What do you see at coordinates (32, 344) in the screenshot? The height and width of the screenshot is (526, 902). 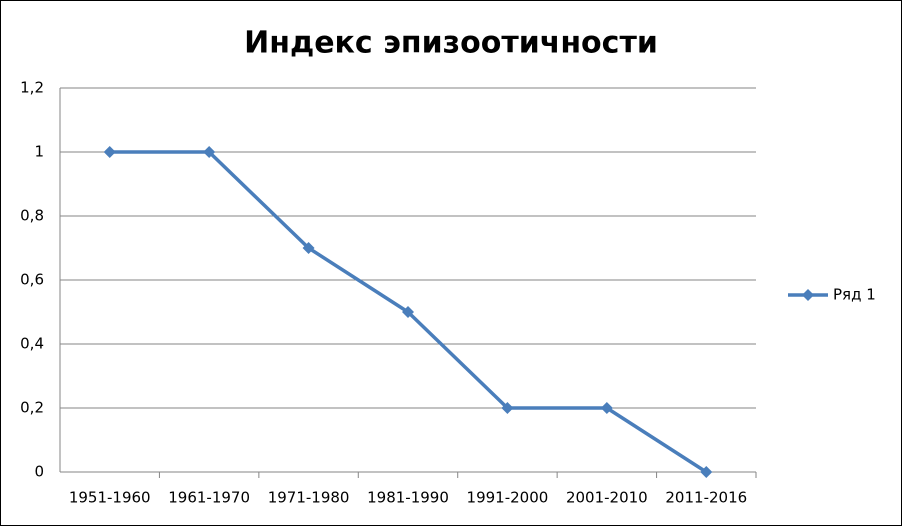 I see `y-tick-label: 0,4` at bounding box center [32, 344].